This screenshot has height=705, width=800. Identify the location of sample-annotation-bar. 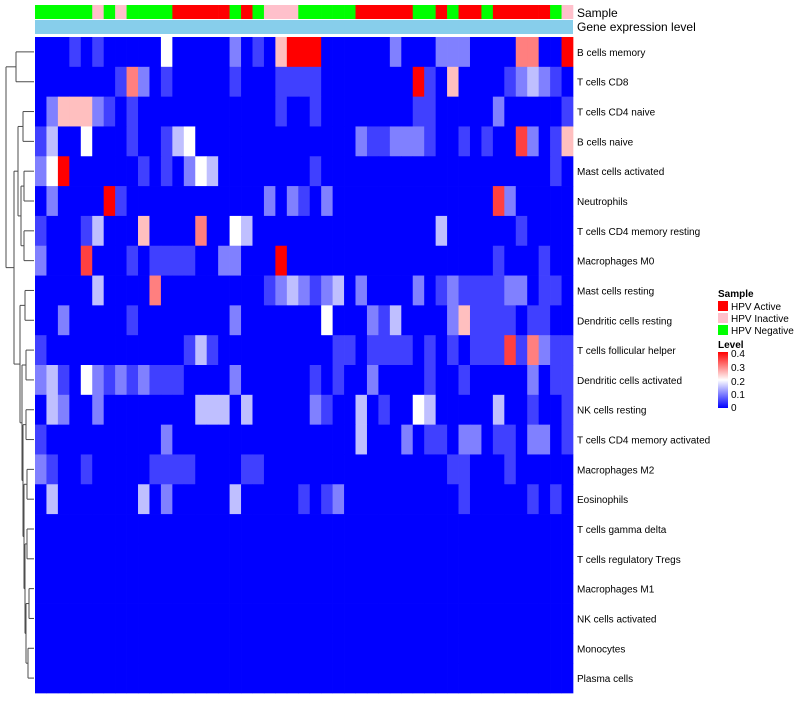
(304, 12).